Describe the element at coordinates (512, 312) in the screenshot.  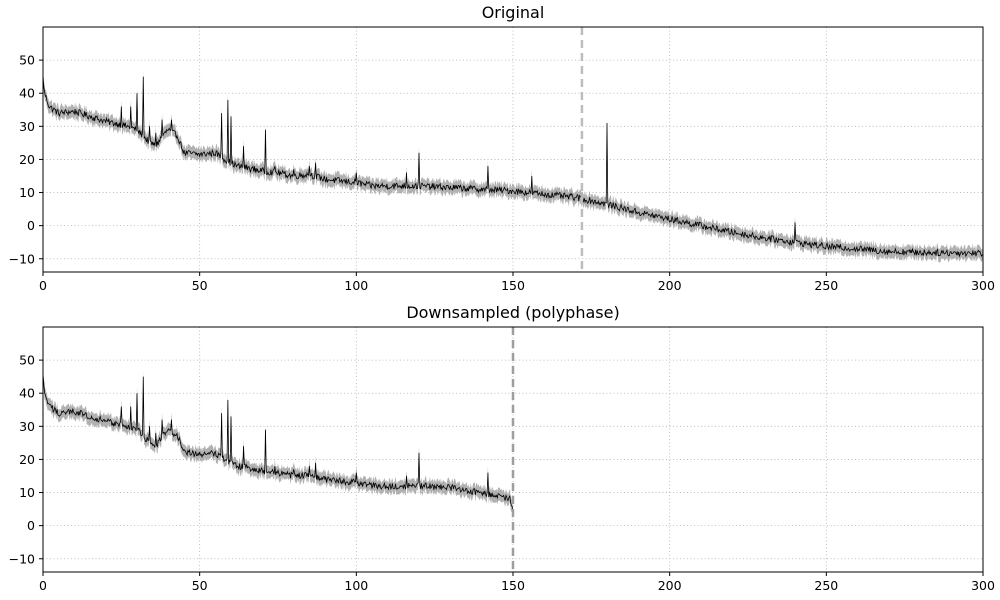
I see `chart-title: Downsampled (polyphase)` at that location.